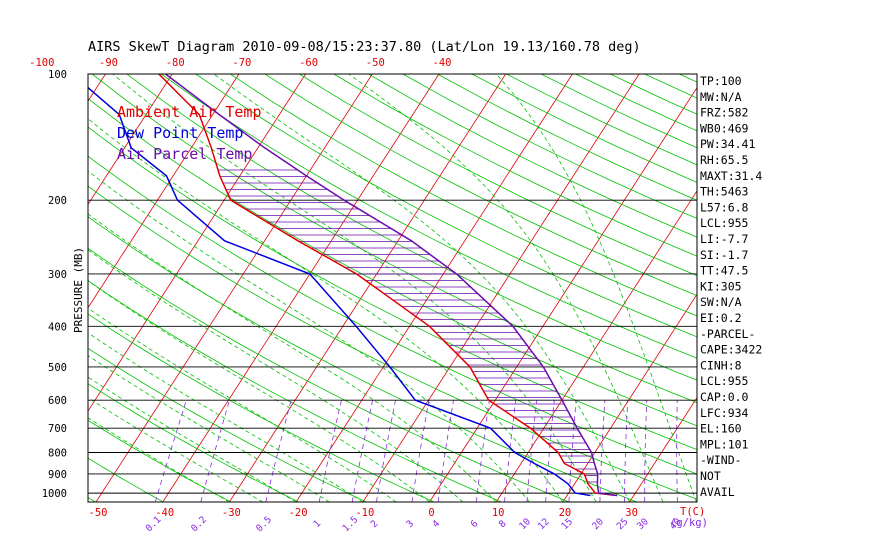 This screenshot has height=560, width=870. What do you see at coordinates (724, 444) in the screenshot?
I see `index-item: MPL:101` at bounding box center [724, 444].